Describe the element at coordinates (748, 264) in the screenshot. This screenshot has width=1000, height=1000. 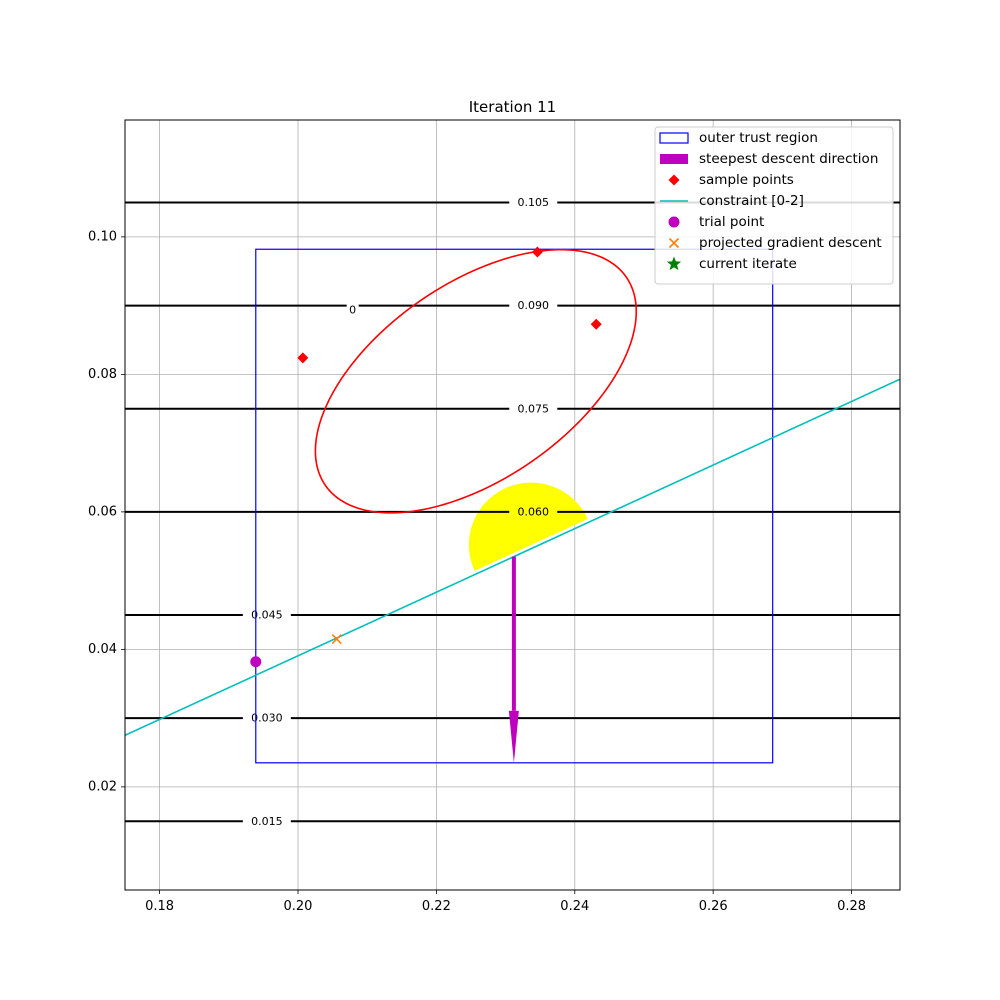
I see `legend-label: current iterate` at that location.